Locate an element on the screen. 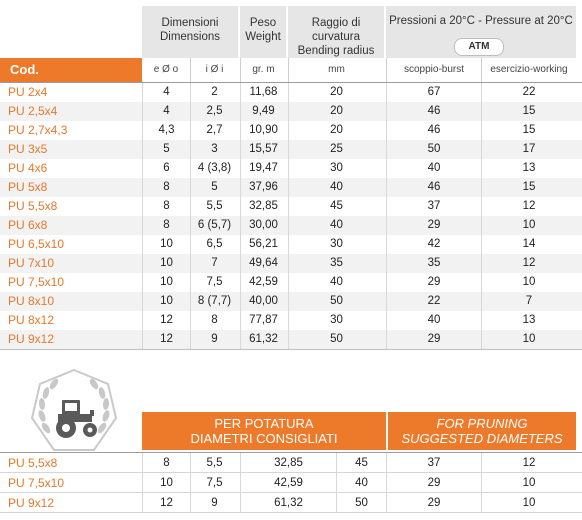 The width and height of the screenshot is (582, 520). cell-burst: 40 is located at coordinates (433, 320).